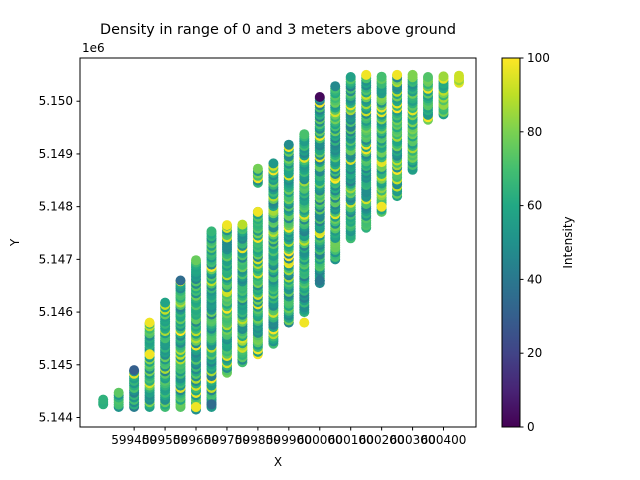  I want to click on y-tick-label: 5.150, so click(56, 101).